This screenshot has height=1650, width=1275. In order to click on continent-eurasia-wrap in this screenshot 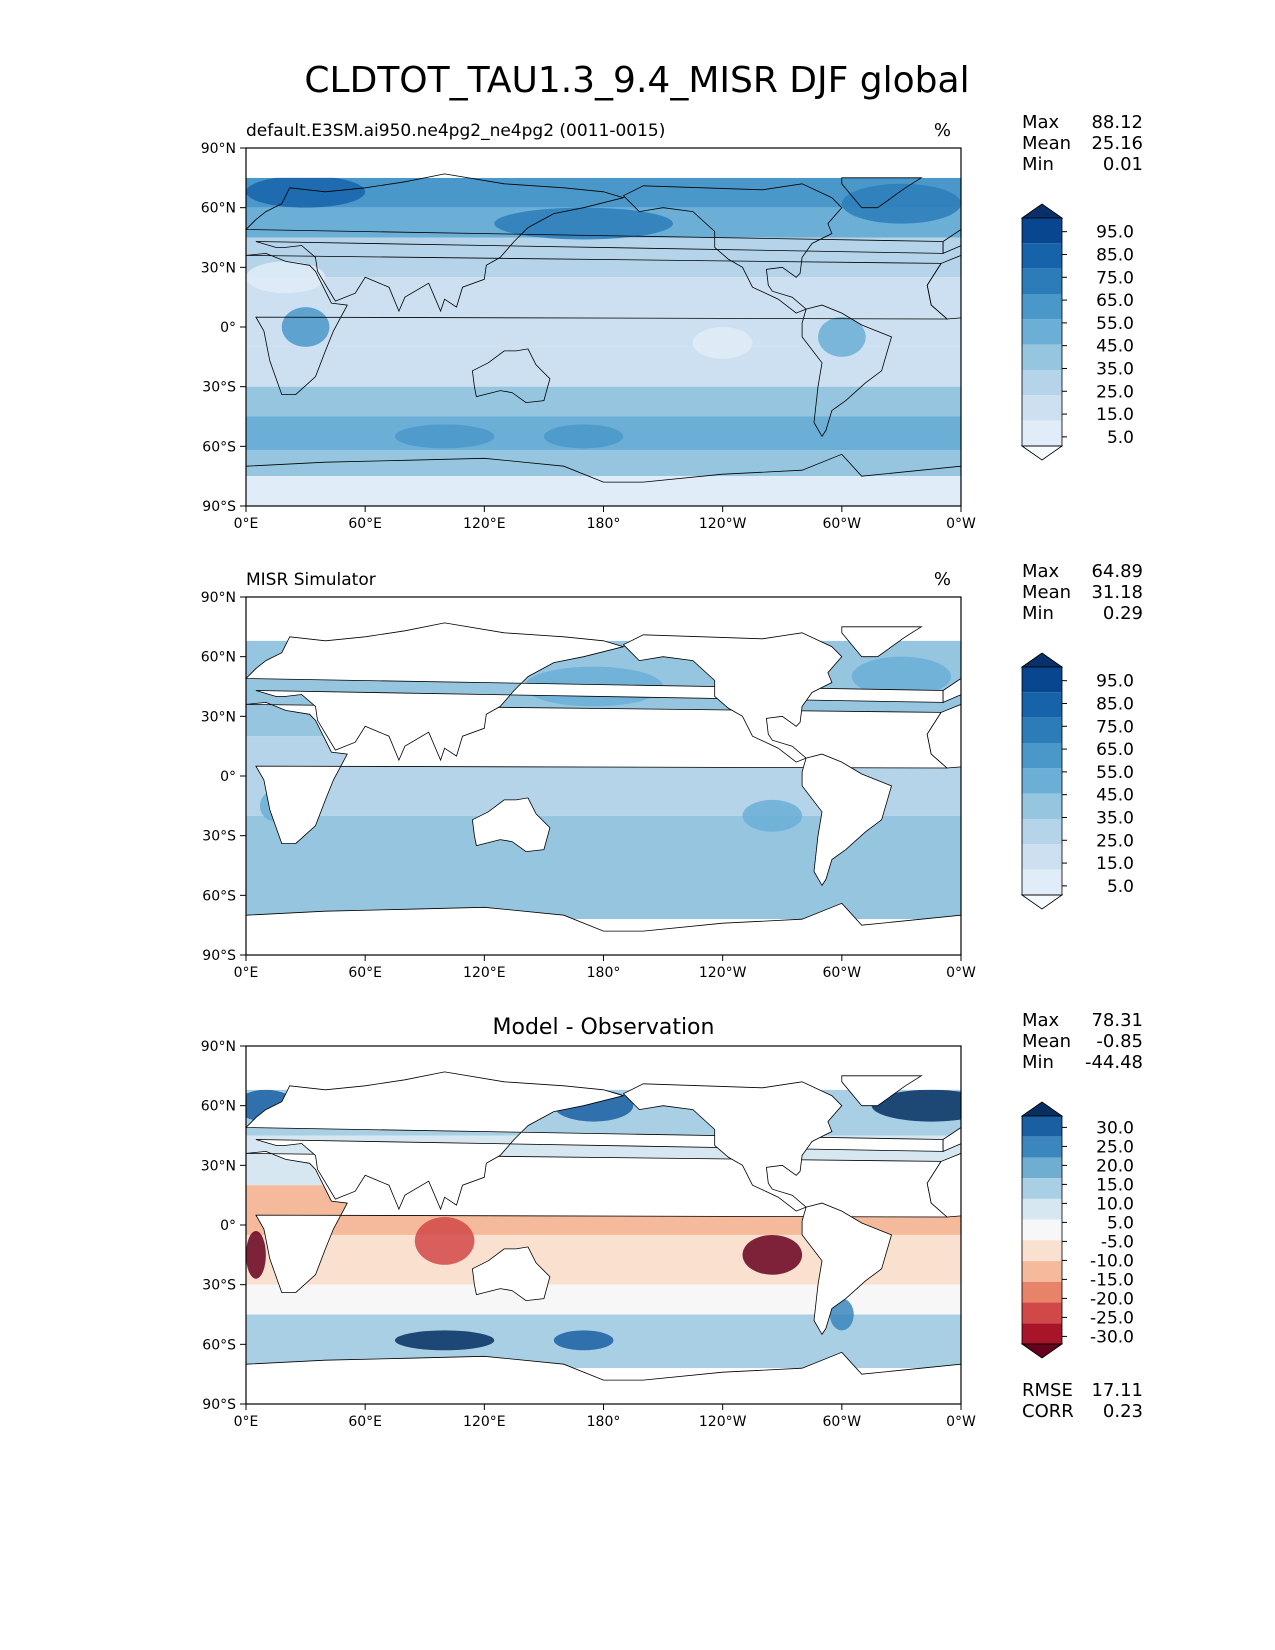, I will do `click(951, 1139)`.